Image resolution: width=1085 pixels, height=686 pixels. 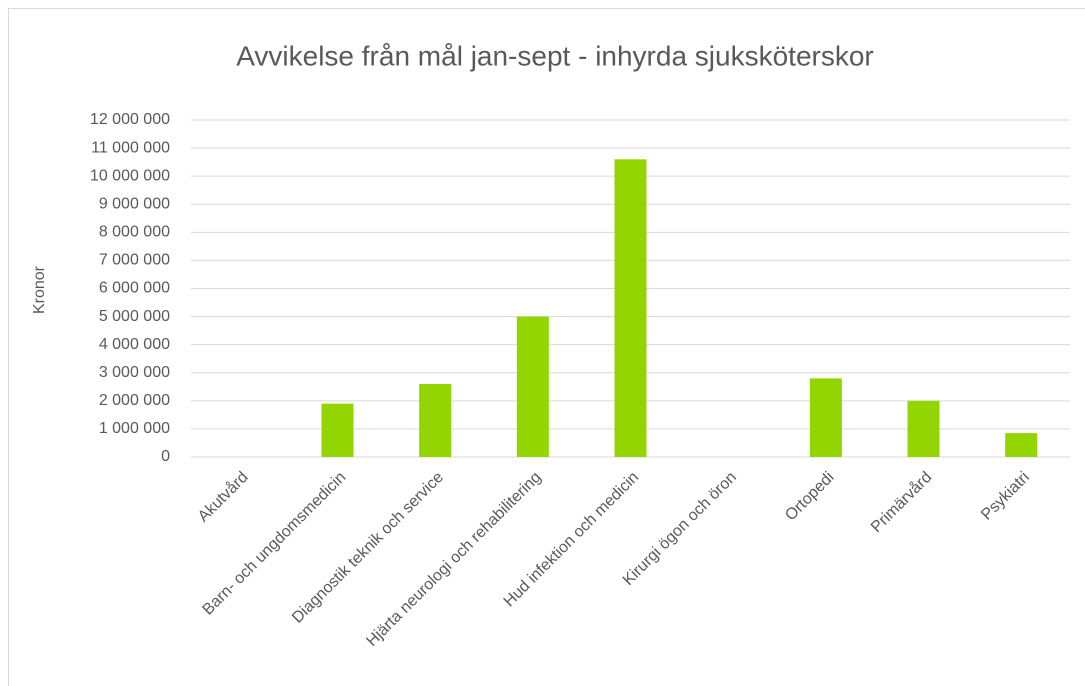 I want to click on y-tick-label: 8 000 000, so click(x=134, y=232).